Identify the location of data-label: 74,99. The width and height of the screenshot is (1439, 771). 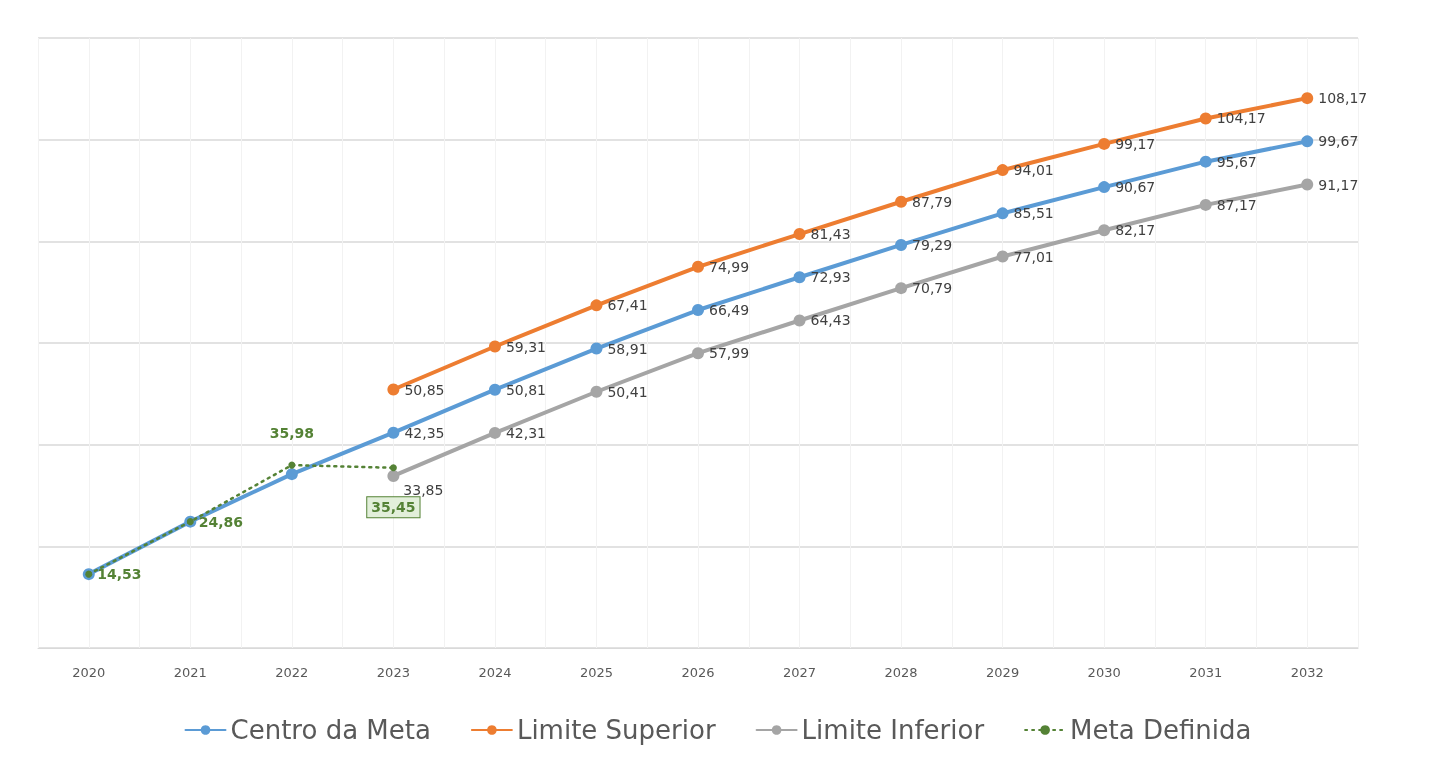
(729, 266).